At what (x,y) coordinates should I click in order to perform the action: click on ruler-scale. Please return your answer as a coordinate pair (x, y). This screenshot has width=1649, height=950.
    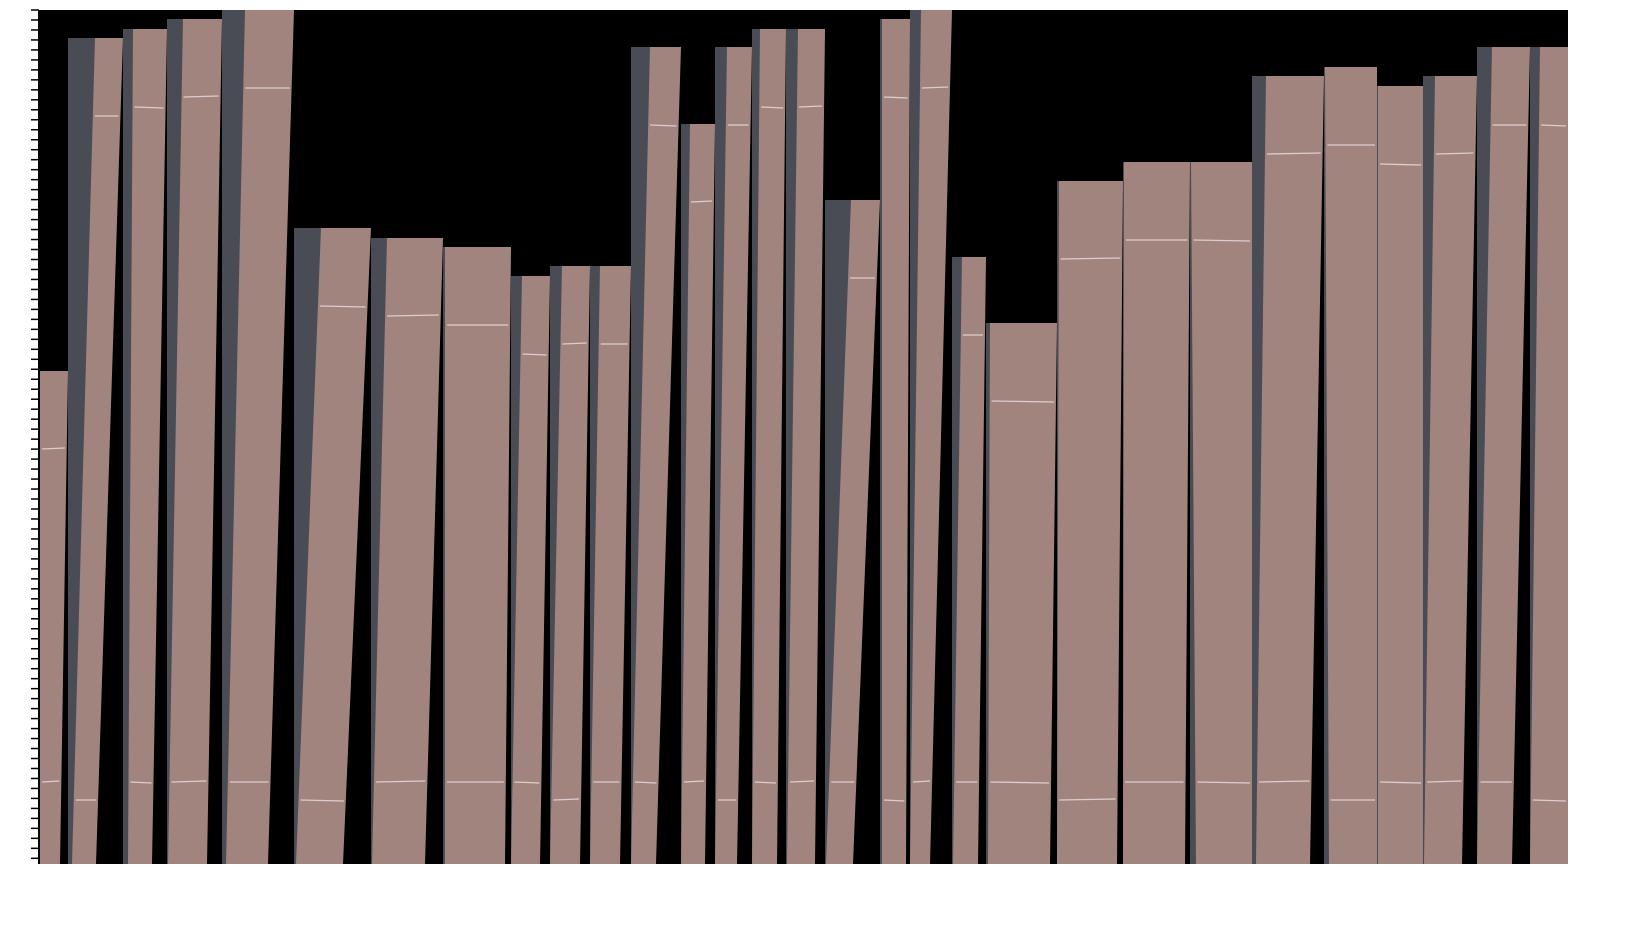
    Looking at the image, I should click on (35, 436).